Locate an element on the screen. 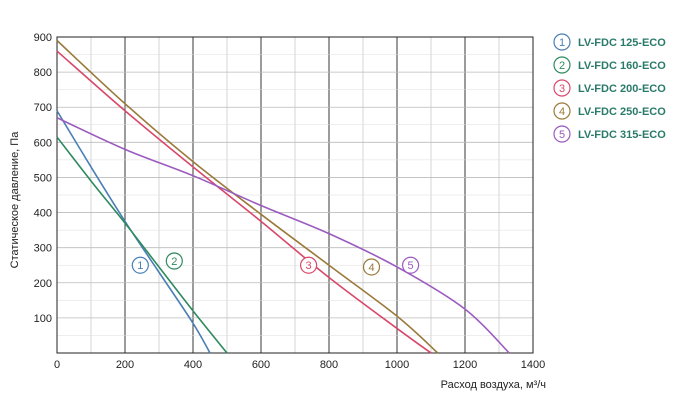 Image resolution: width=700 pixels, height=400 pixels. y-tick-label: 100 is located at coordinates (43, 319).